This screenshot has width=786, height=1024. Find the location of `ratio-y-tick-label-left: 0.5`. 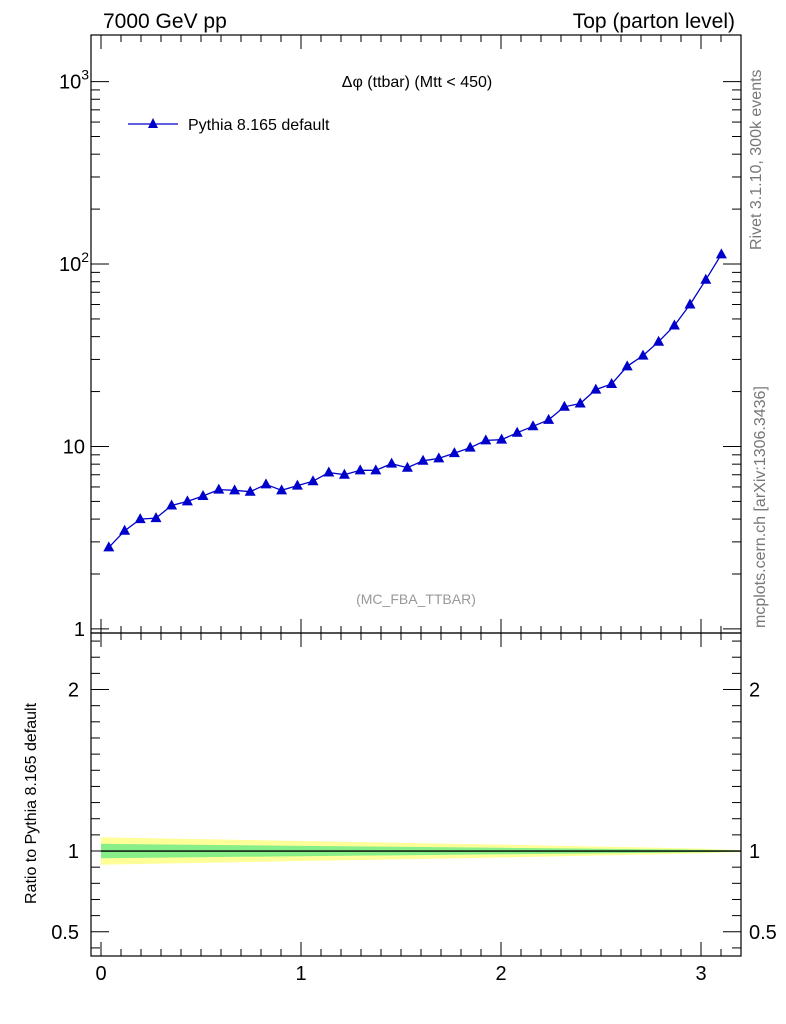

ratio-y-tick-label-left: 0.5 is located at coordinates (65, 933).